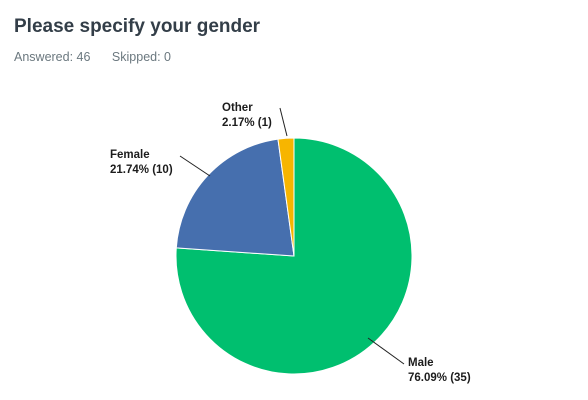 The image size is (588, 400). What do you see at coordinates (235, 197) in the screenshot?
I see `pie-slice-female` at bounding box center [235, 197].